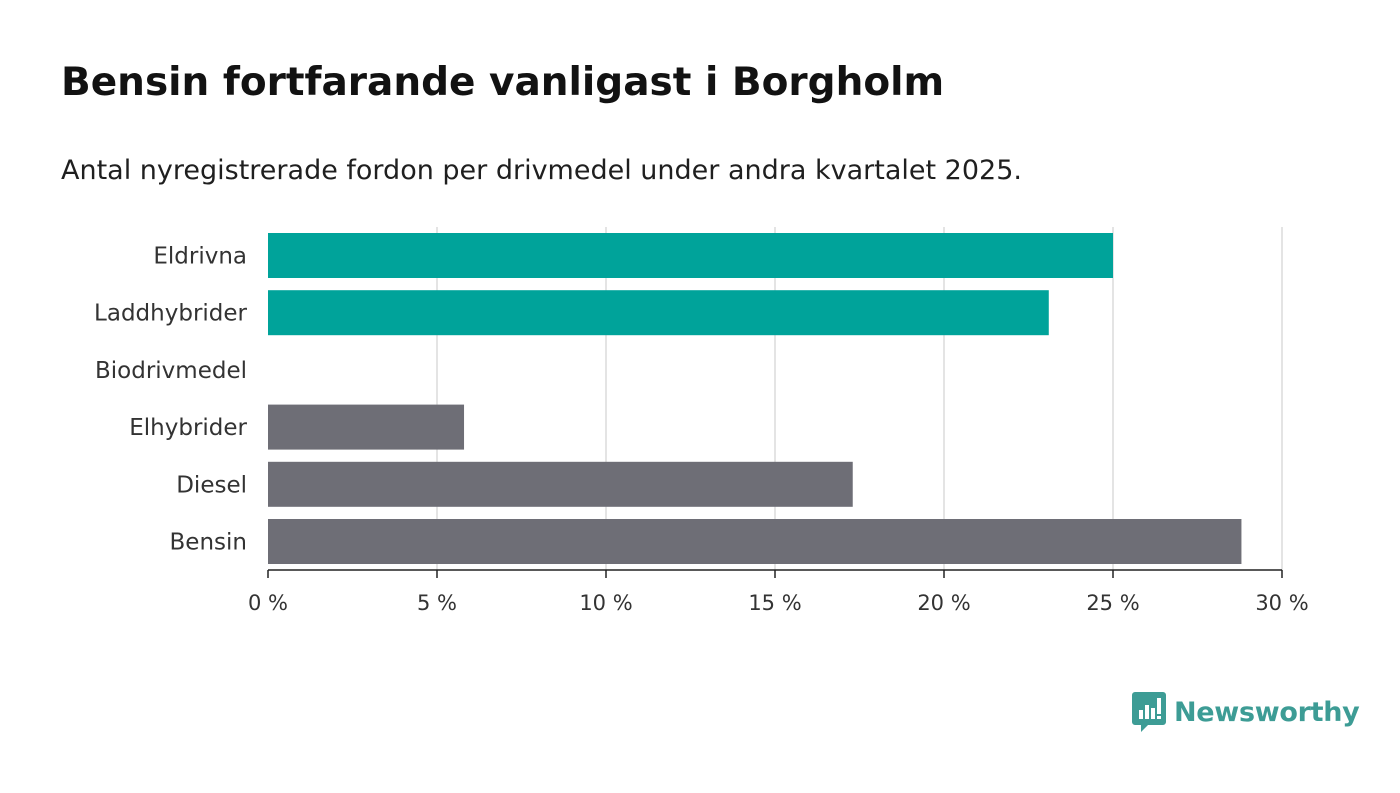  Describe the element at coordinates (170, 314) in the screenshot. I see `category-label: Laddhybrider` at that location.